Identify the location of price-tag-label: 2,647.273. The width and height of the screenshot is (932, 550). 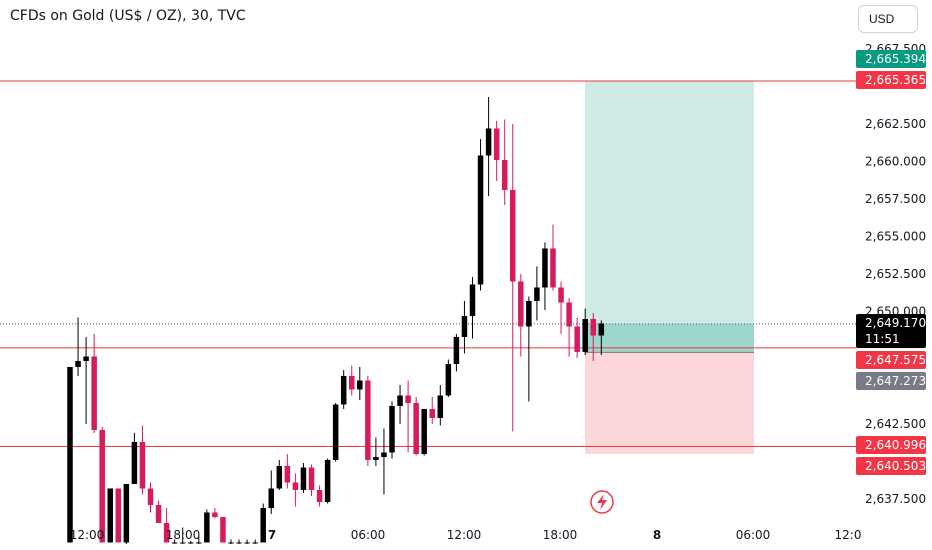
(895, 381).